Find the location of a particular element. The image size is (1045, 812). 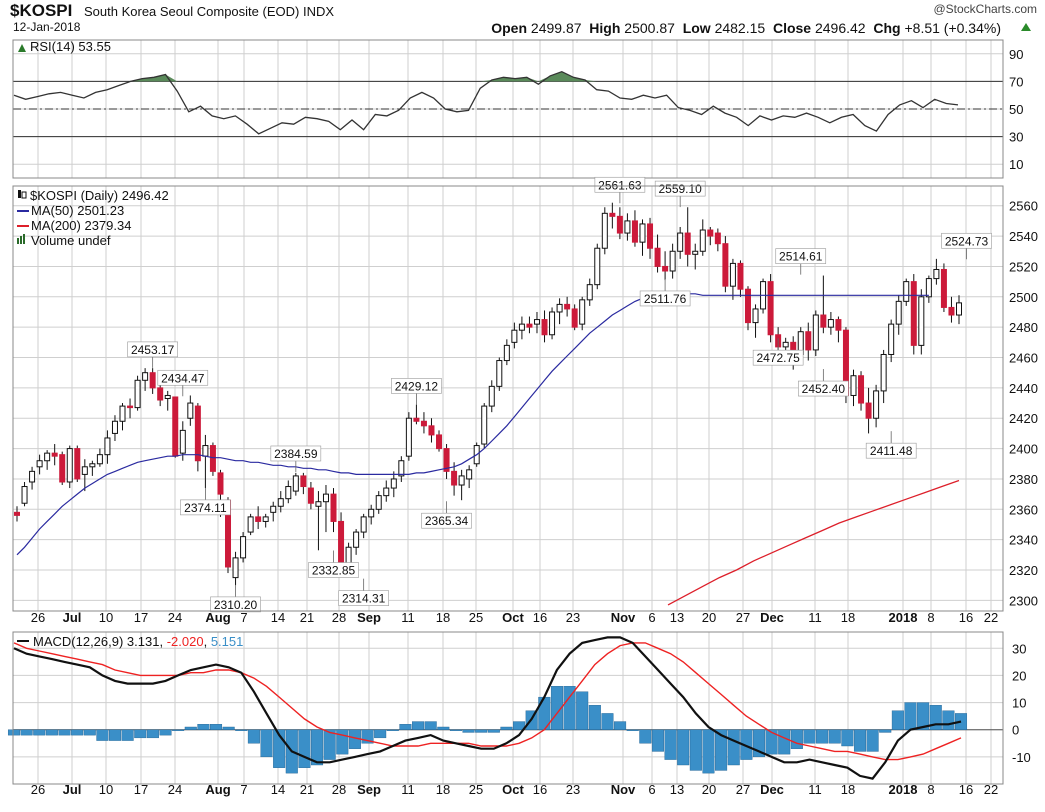

close-value: 2496.42 is located at coordinates (840, 28).